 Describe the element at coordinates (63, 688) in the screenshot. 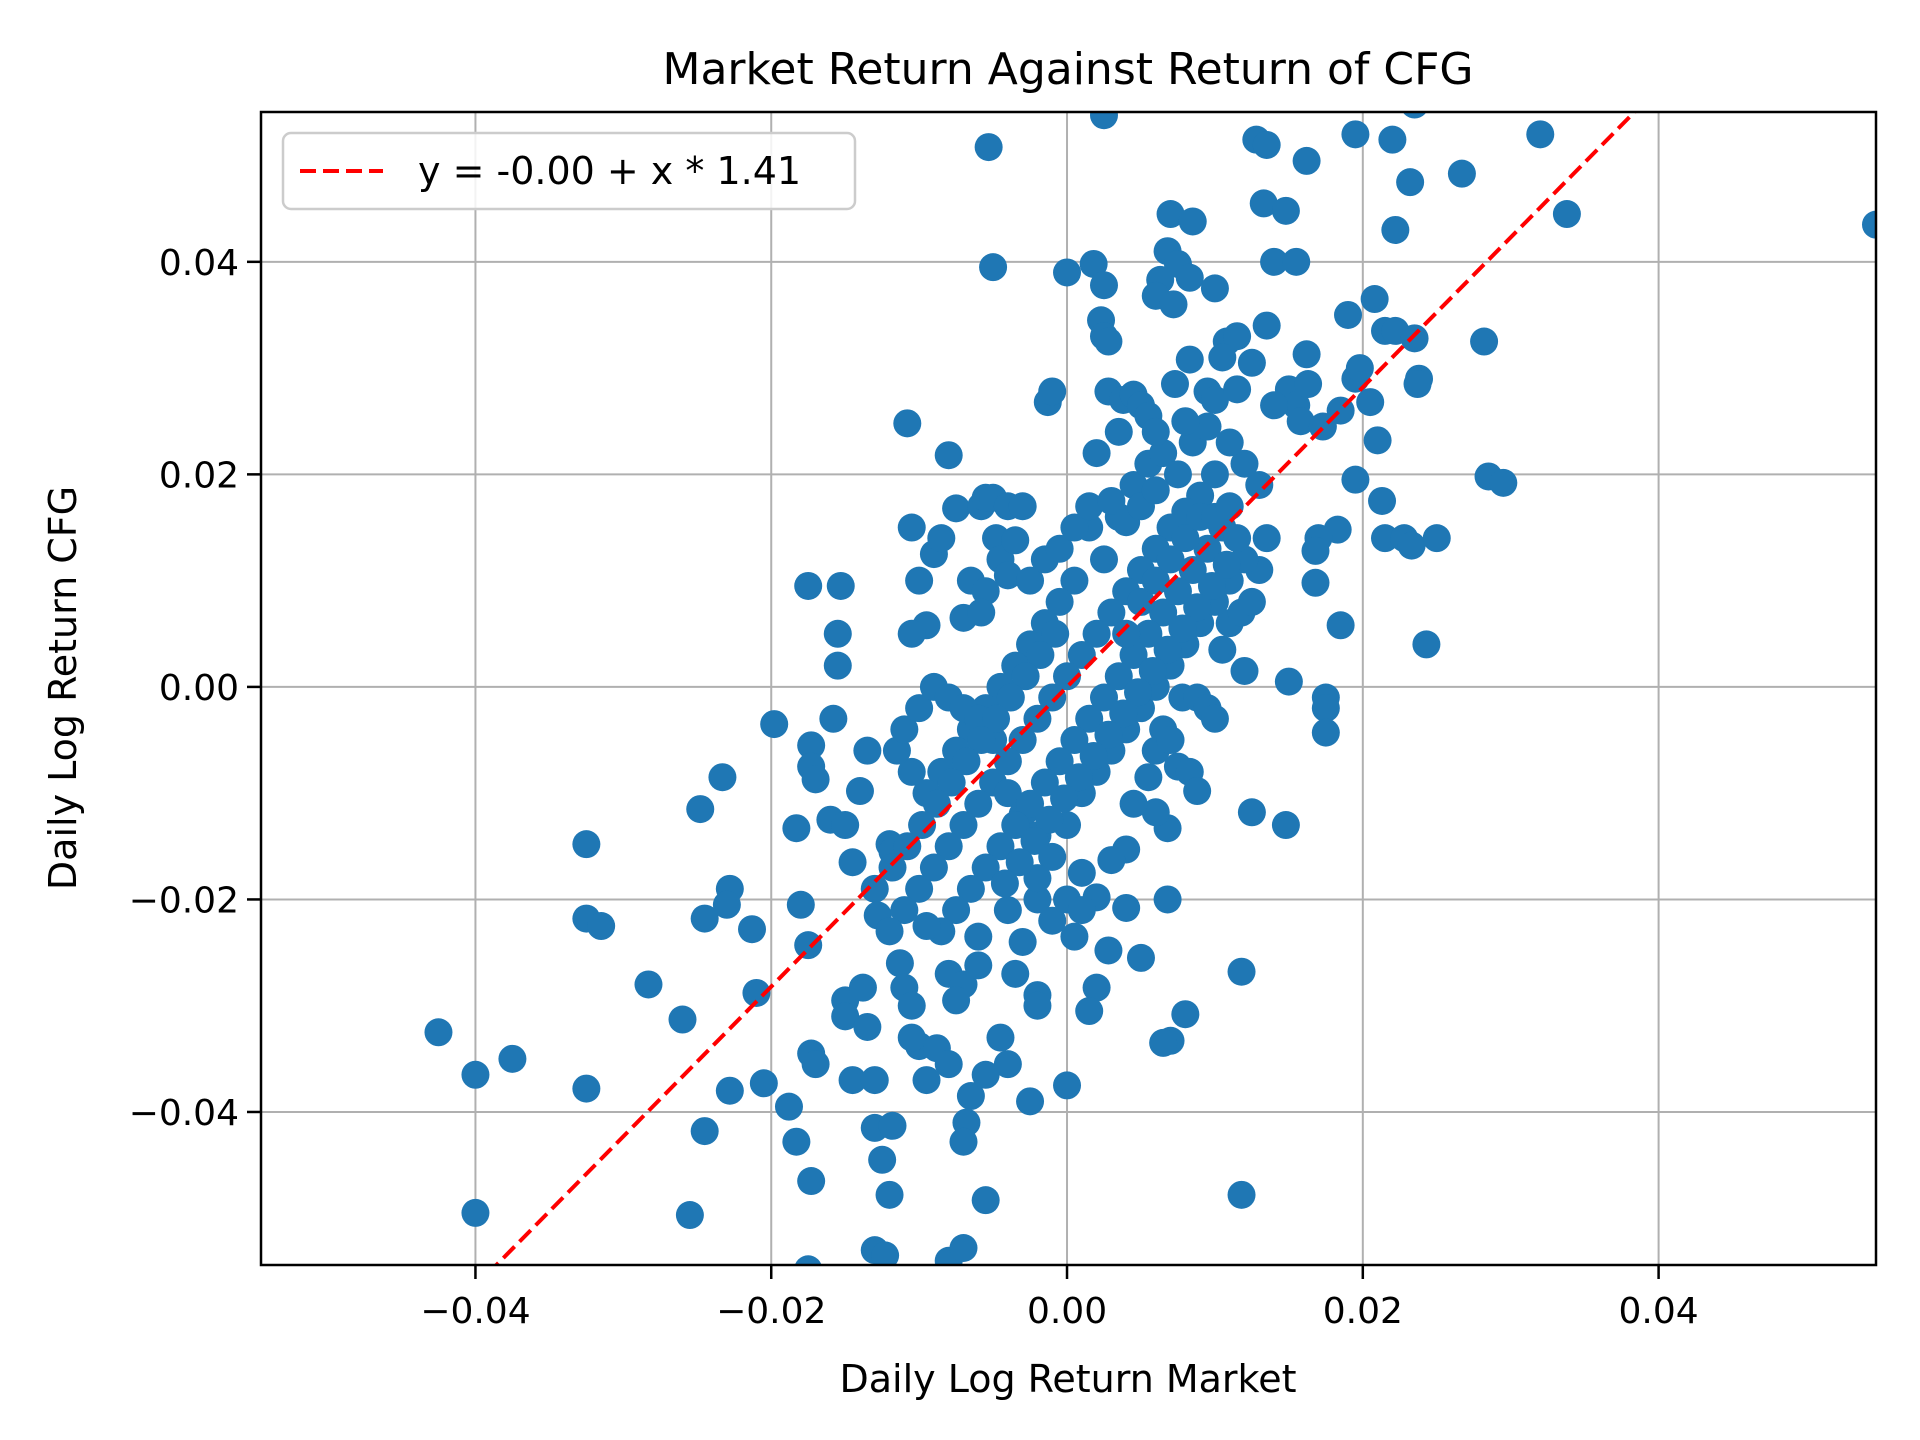

I see `y-axis-label: Daily Log Return CFG` at that location.